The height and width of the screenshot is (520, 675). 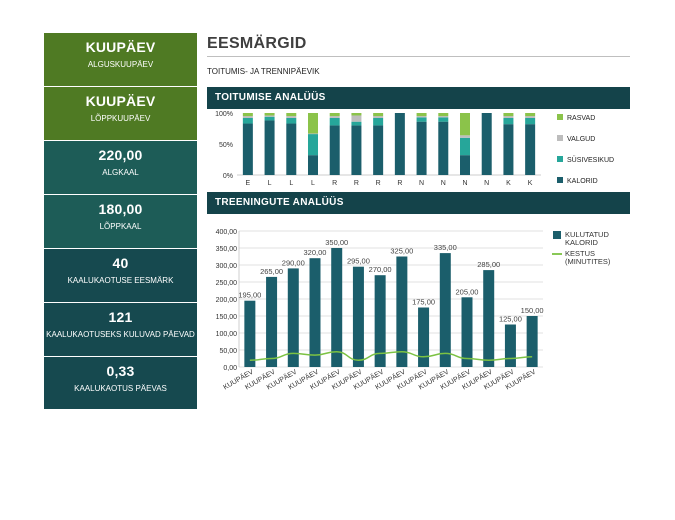 What do you see at coordinates (120, 383) in the screenshot?
I see `loss-per-day-tile: 0,33 KAALUKAOTUS PÄEVAS` at bounding box center [120, 383].